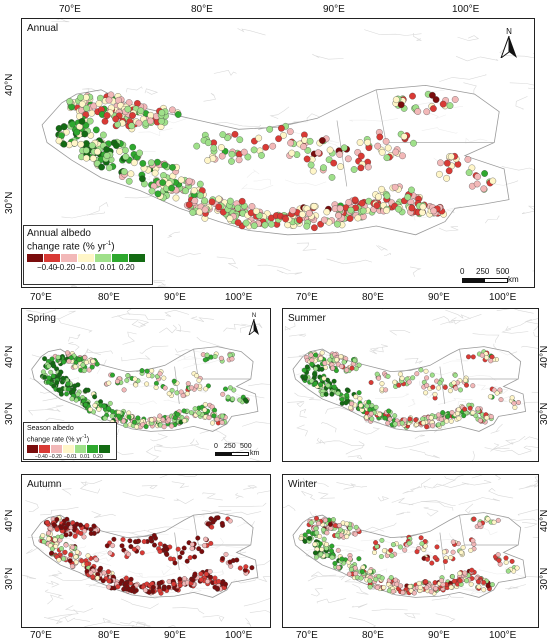  What do you see at coordinates (59, 233) in the screenshot?
I see `legend-annual-title-line1: Annual albedo` at bounding box center [59, 233].